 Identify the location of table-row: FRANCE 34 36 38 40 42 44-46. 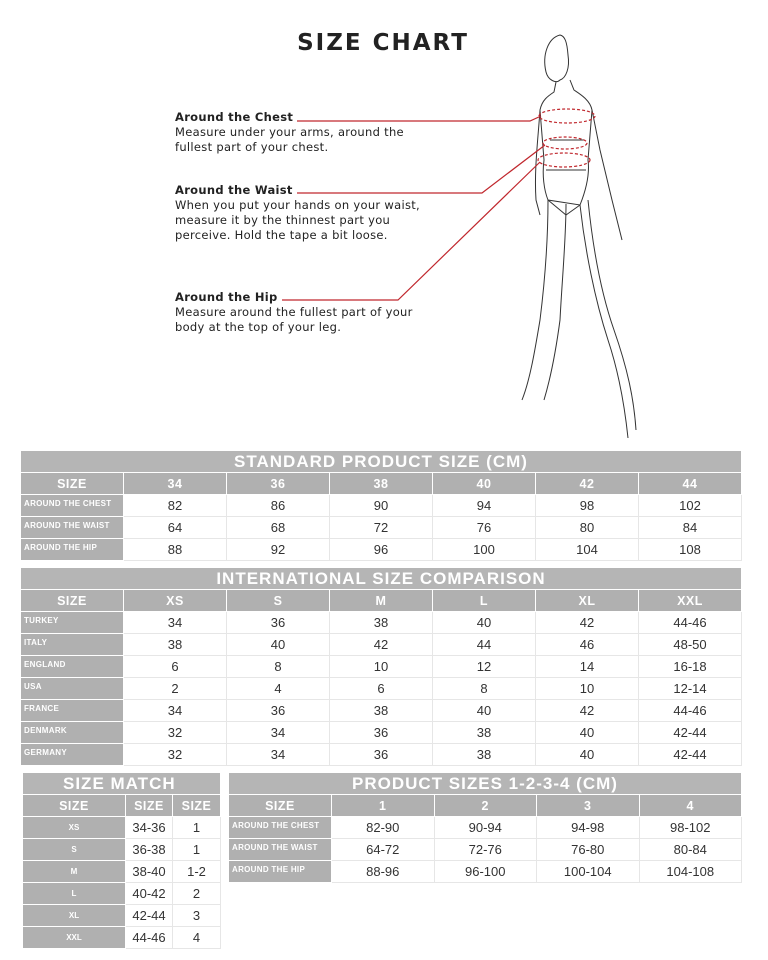
(381, 710).